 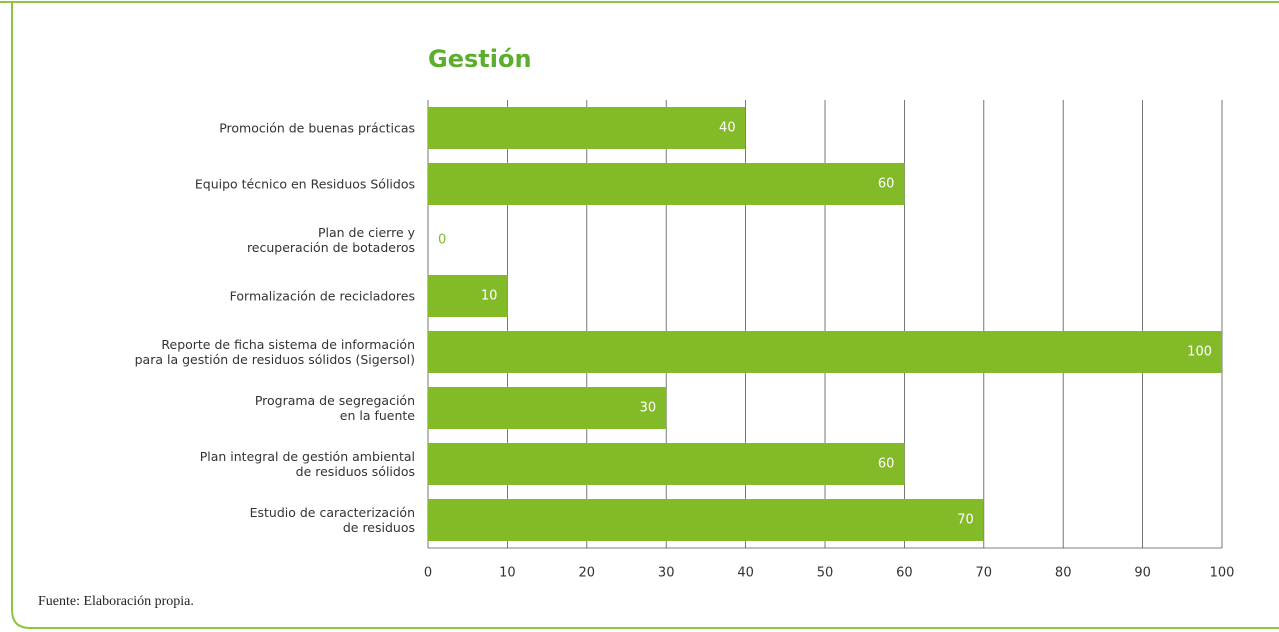 I want to click on x-tick-label: 50, so click(x=825, y=573).